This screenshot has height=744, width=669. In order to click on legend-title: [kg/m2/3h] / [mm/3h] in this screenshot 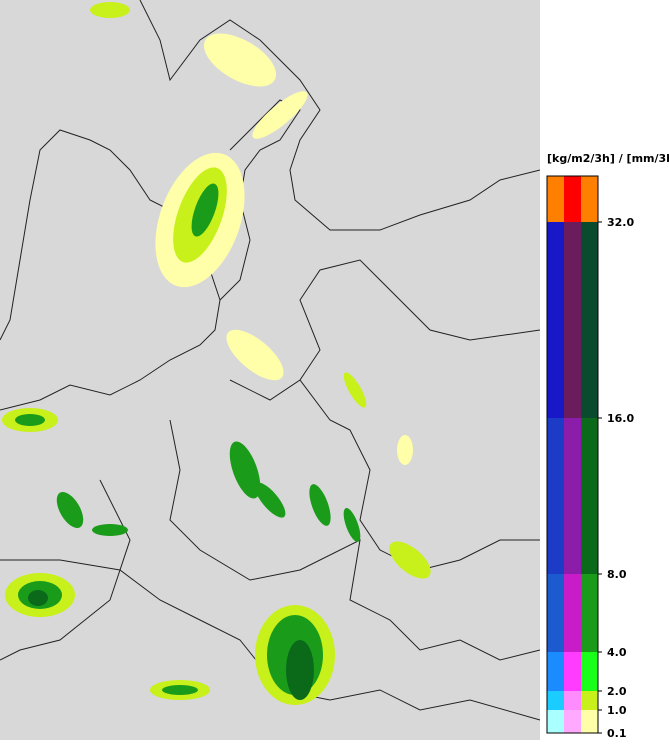, I will do `click(608, 158)`.